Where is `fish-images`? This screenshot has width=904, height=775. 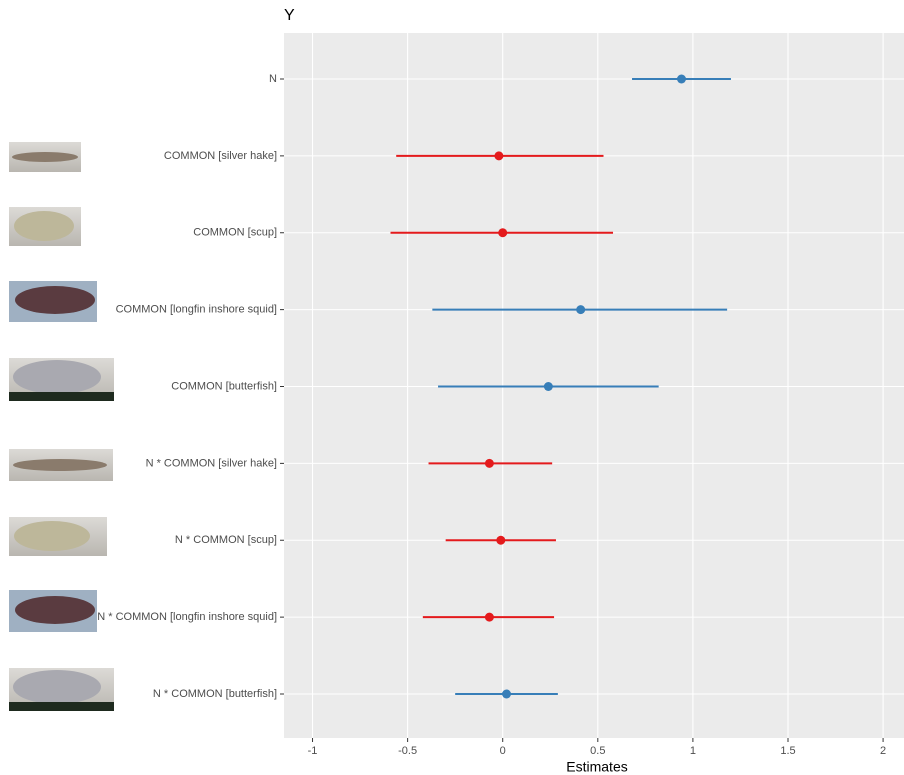
fish-images is located at coordinates (61, 426).